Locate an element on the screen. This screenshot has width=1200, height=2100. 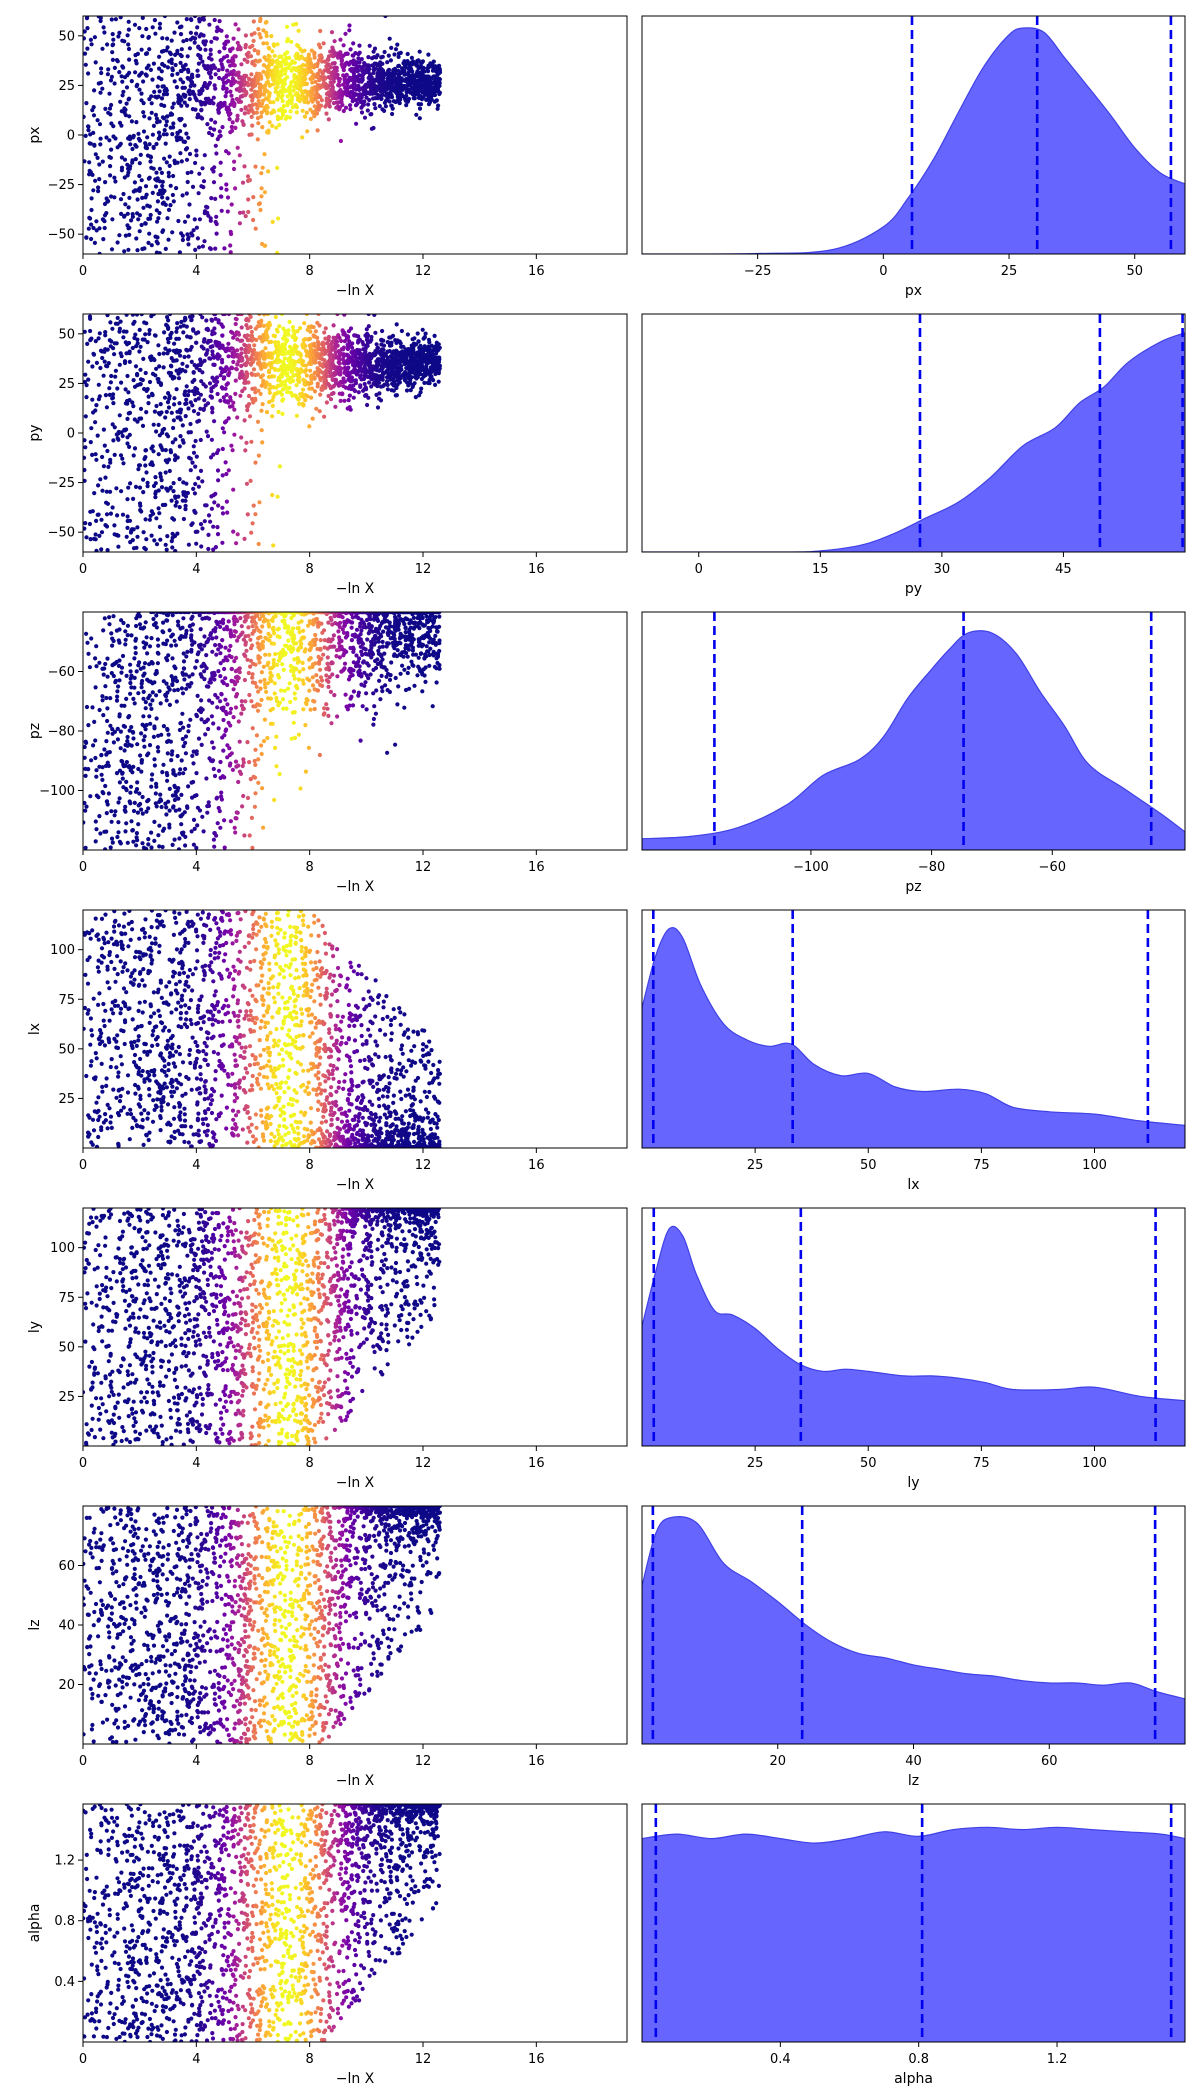
trace-px-xtick-label: 0 is located at coordinates (83, 271).